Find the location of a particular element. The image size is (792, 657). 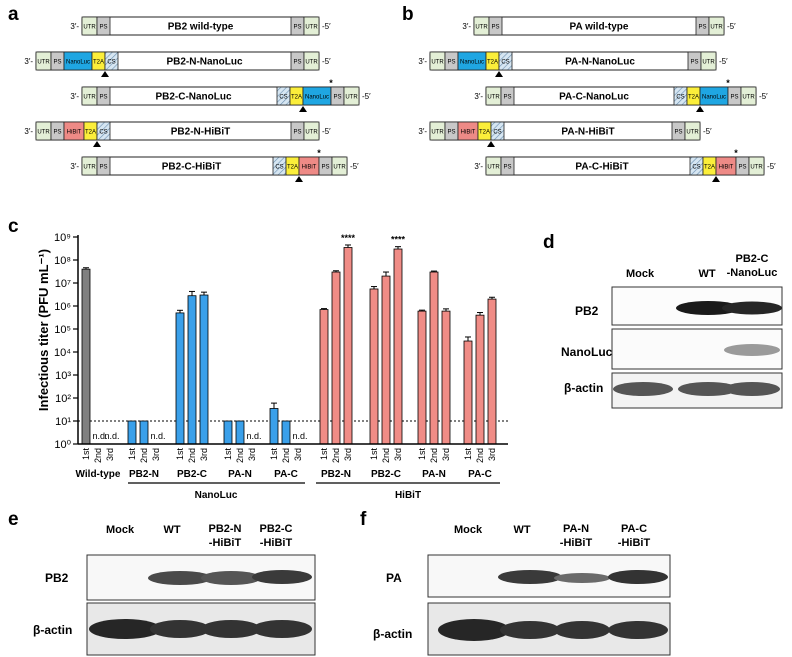

y-tick-label: 10⁶ is located at coordinates (62, 307).